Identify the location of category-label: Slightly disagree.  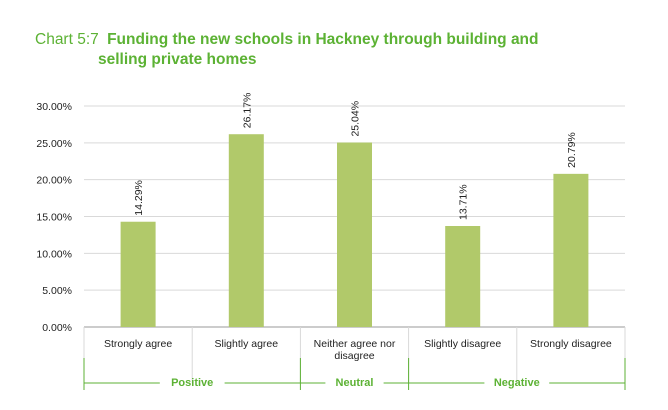
(462, 344).